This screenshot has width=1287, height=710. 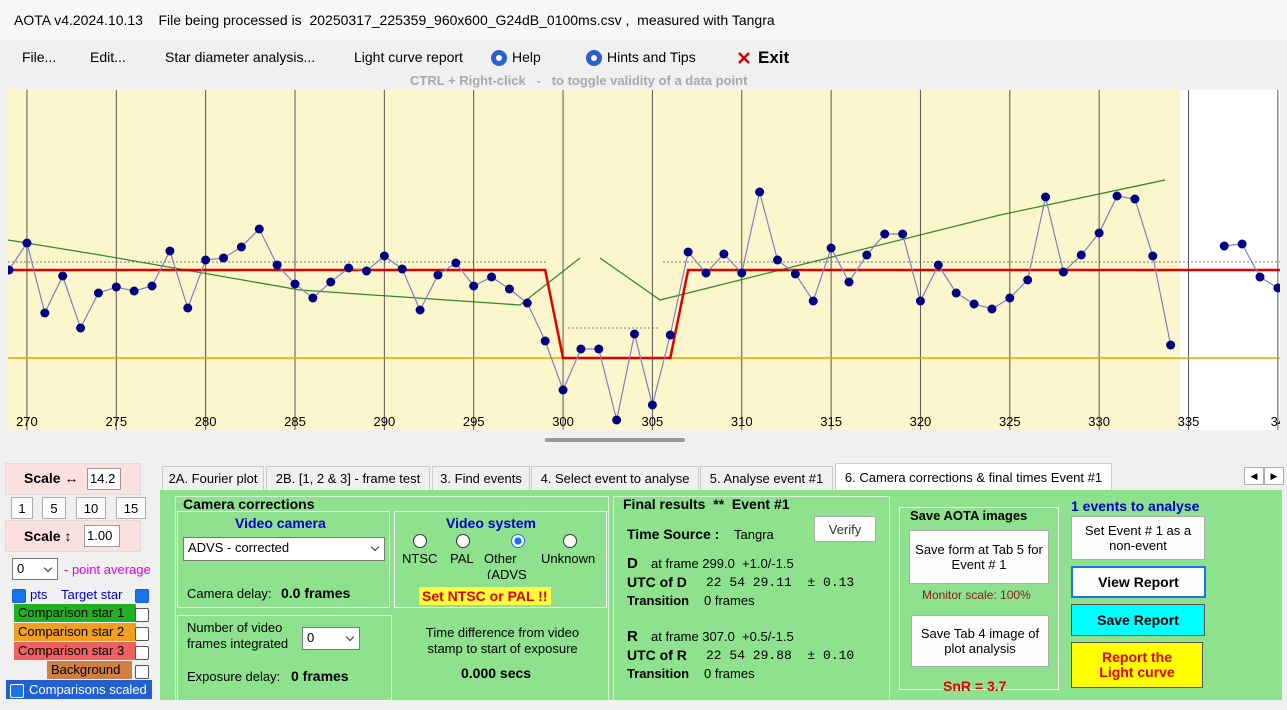 I want to click on verify-button: Verify, so click(x=845, y=529).